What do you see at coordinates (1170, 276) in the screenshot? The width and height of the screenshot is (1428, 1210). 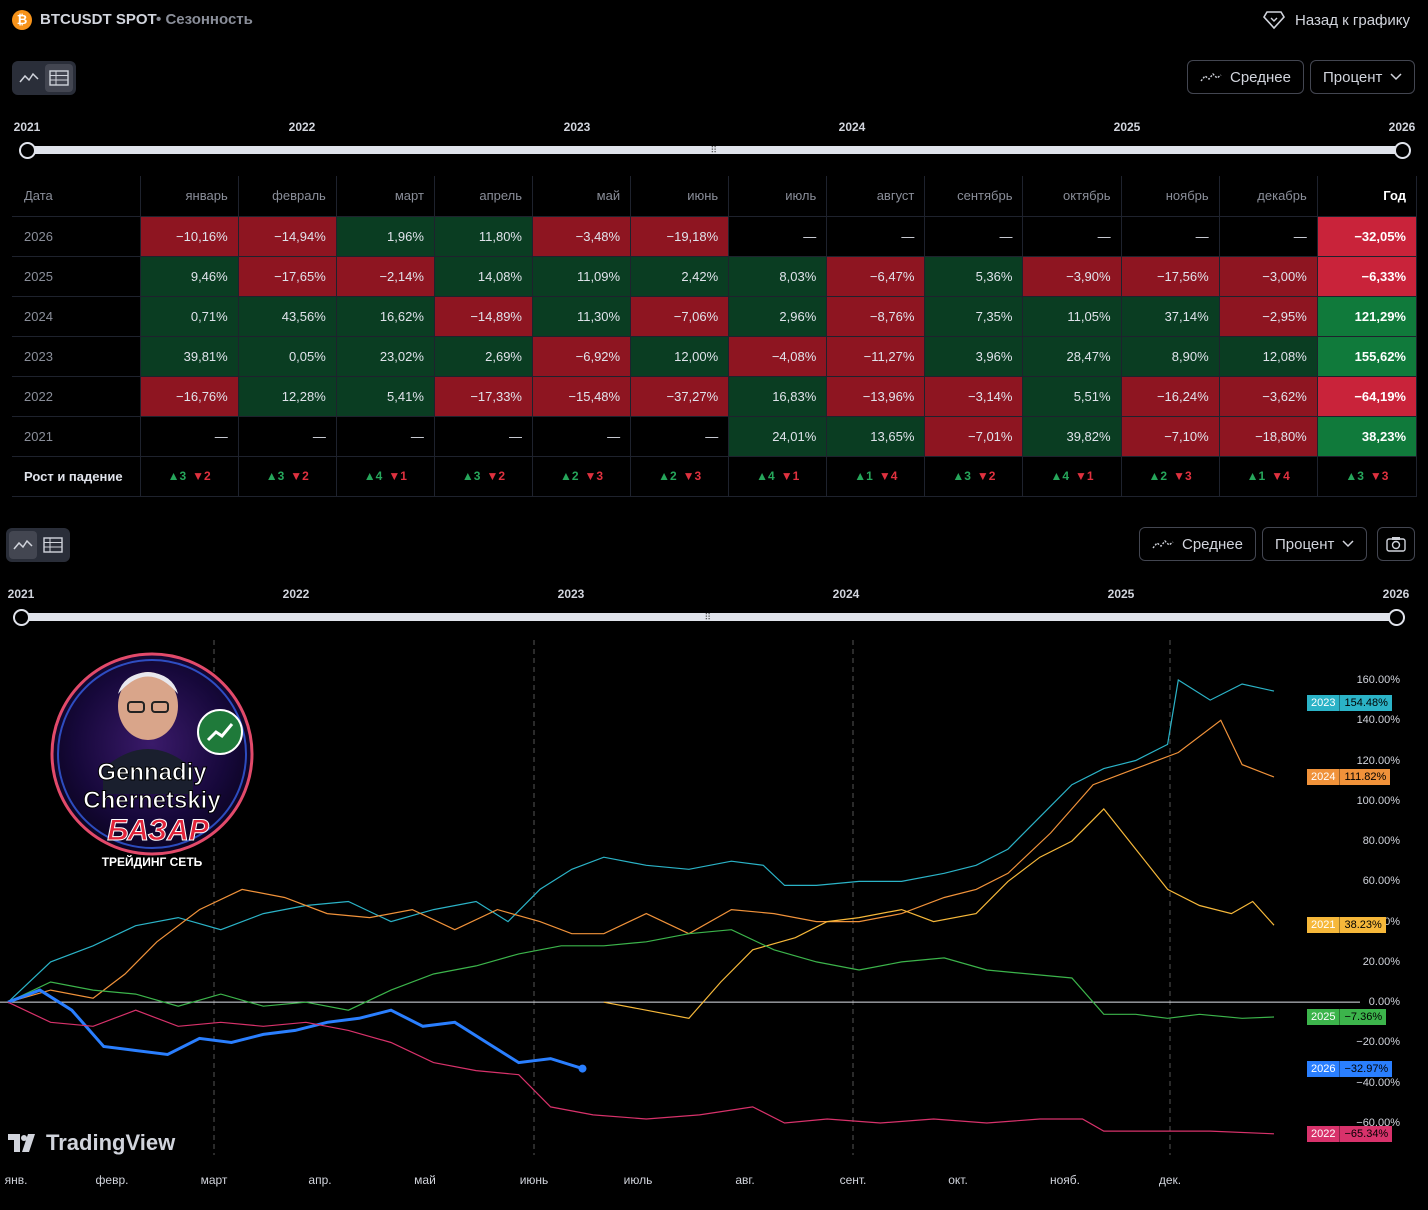 I see `month-return-cell: −17,56%` at bounding box center [1170, 276].